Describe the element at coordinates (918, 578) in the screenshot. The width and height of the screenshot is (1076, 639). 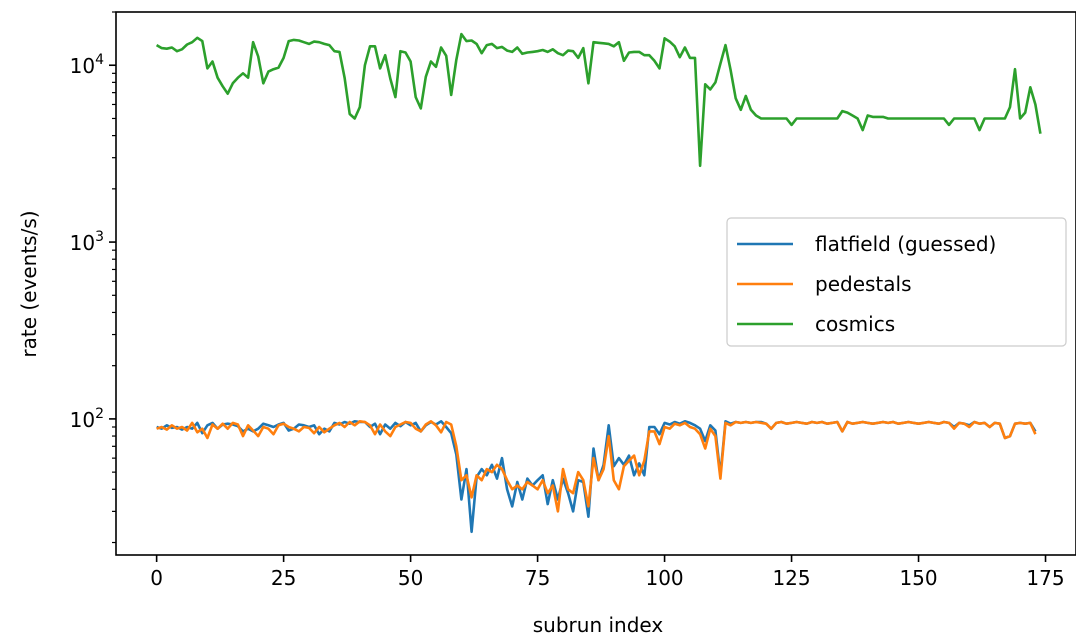
I see `x-tick-label: 150` at that location.